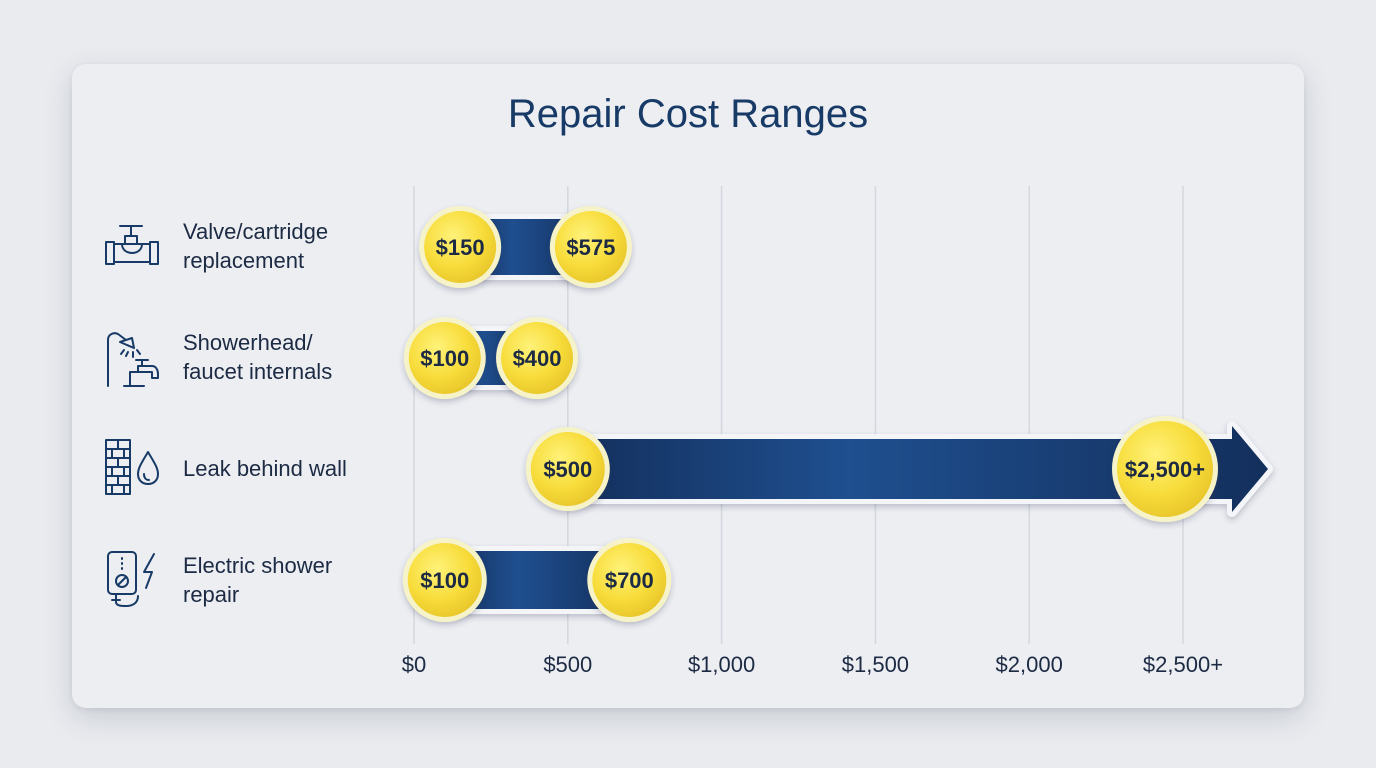 The image size is (1376, 768). Describe the element at coordinates (132, 245) in the screenshot. I see `valve-icon` at that location.